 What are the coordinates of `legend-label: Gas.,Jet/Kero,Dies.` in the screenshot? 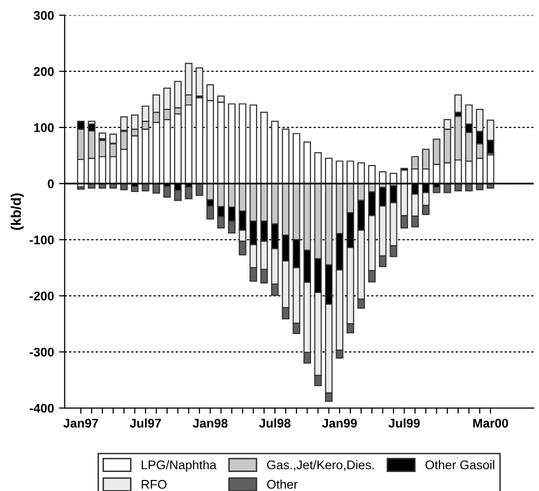 It's located at (320, 465).